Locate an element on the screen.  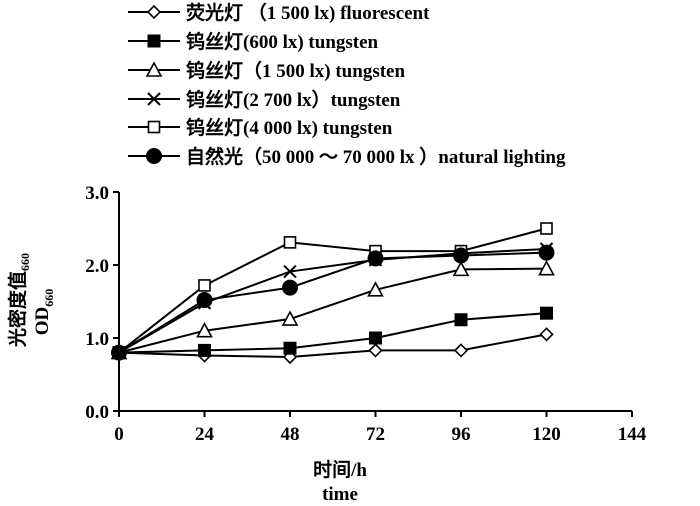
y-axis-title-en: OD660 is located at coordinates (44, 312).